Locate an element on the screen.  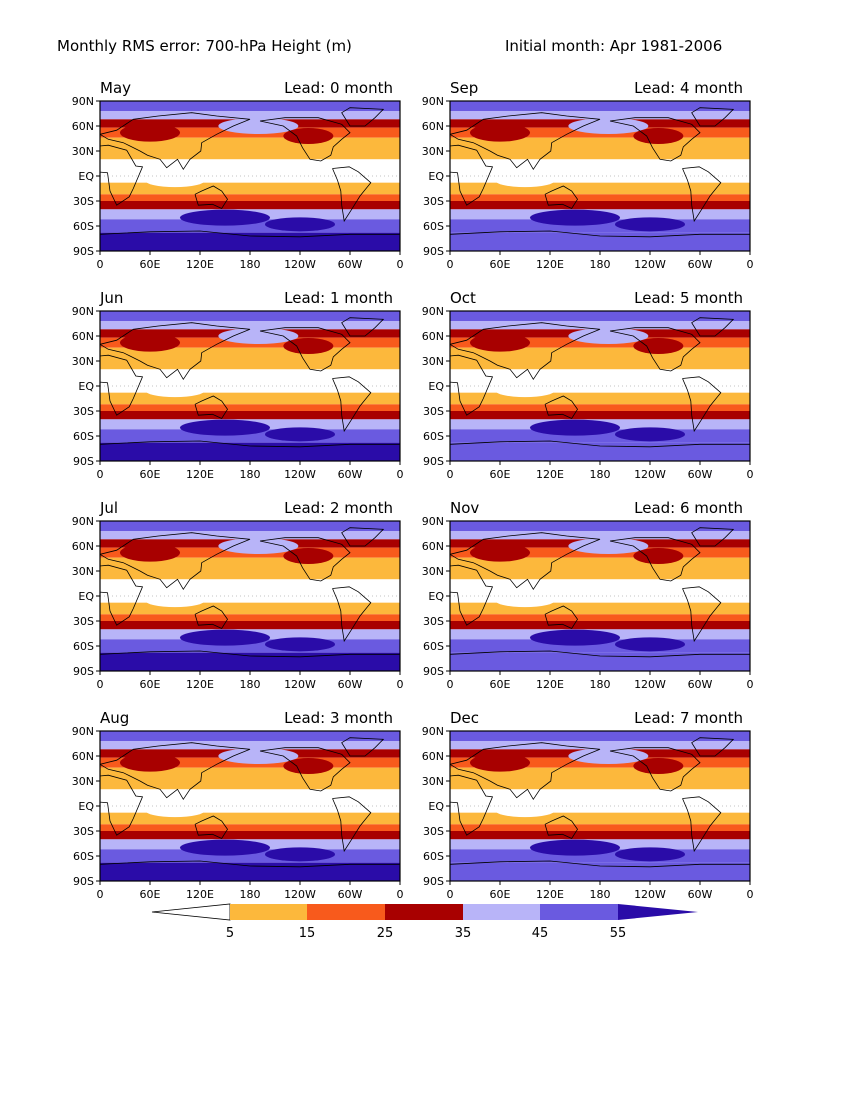
panel-month-label: Dec is located at coordinates (464, 718).